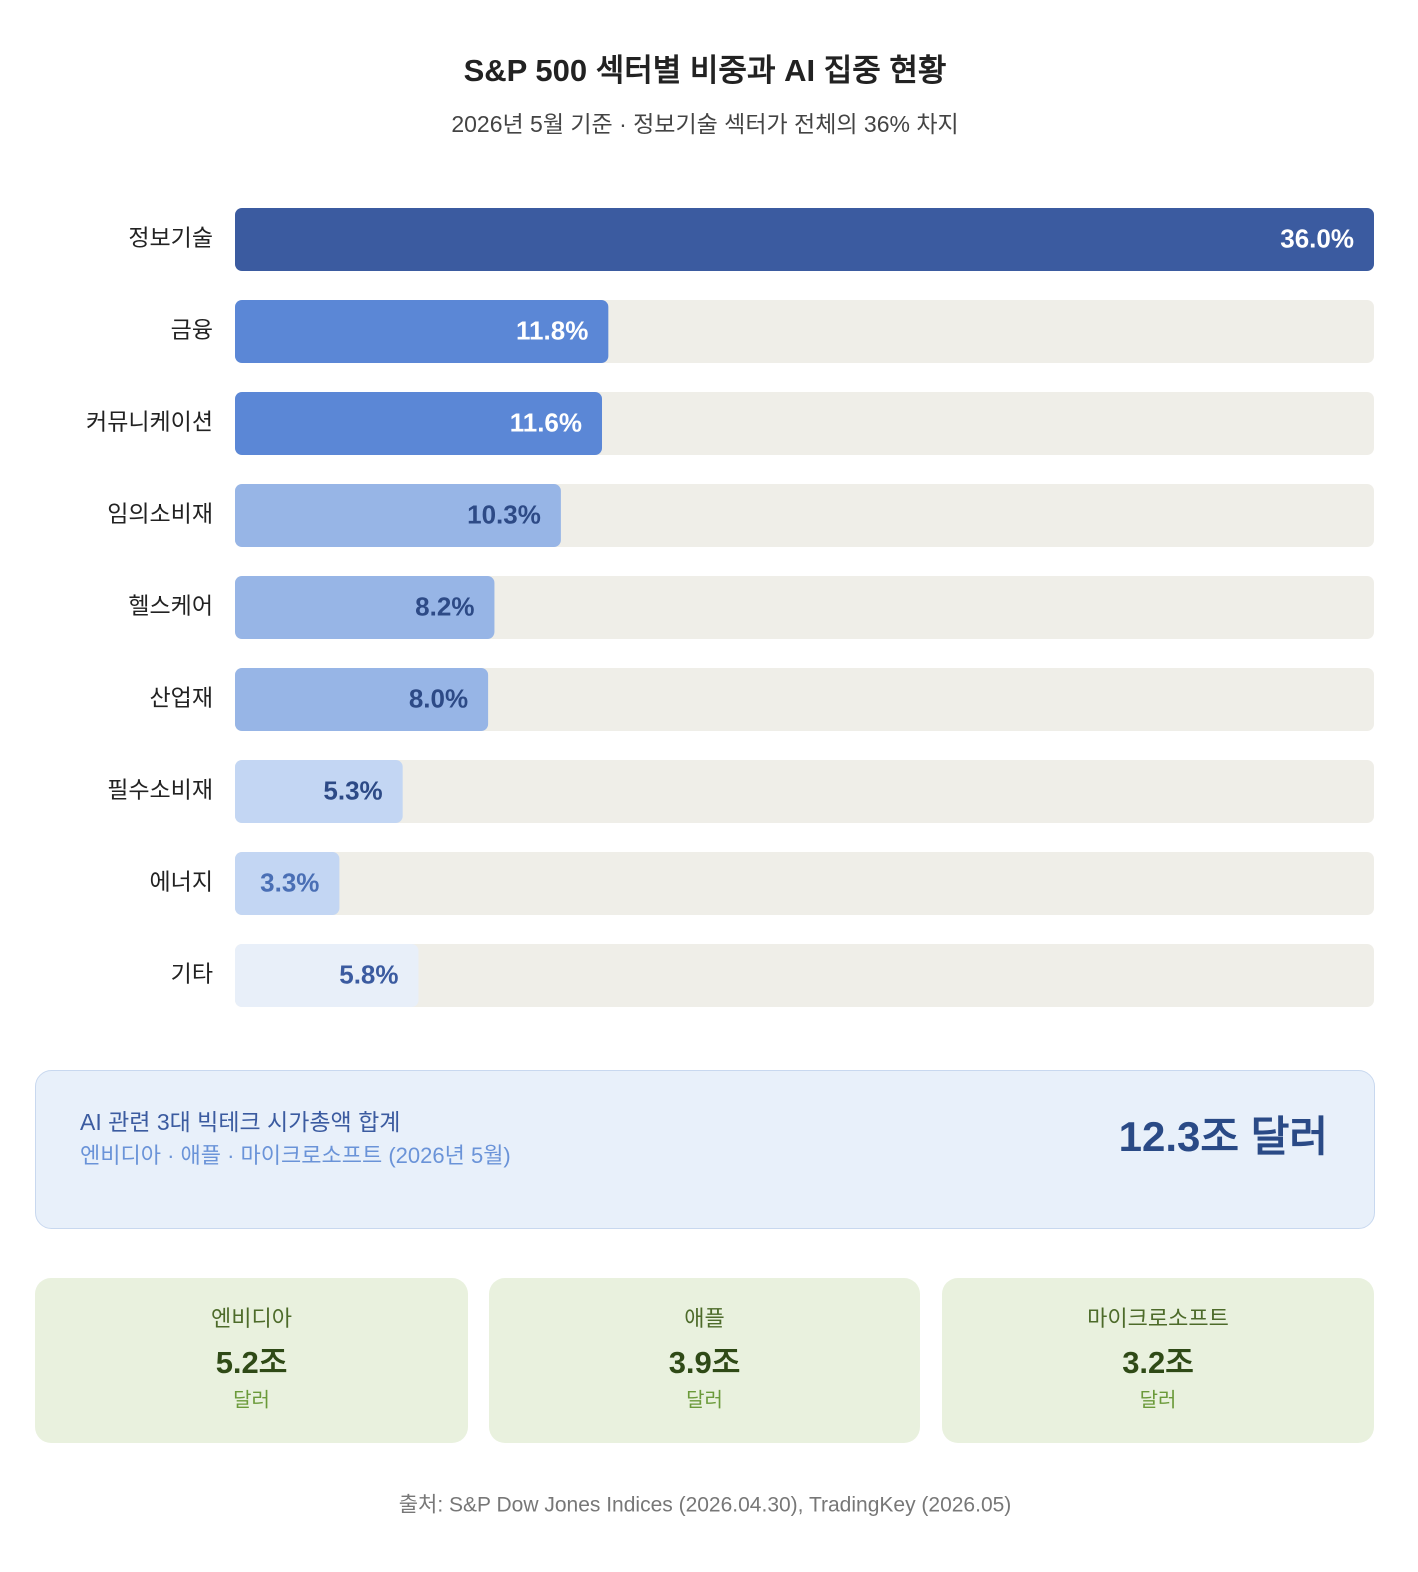  What do you see at coordinates (368, 974) in the screenshot?
I see `value-label: 5.8%` at bounding box center [368, 974].